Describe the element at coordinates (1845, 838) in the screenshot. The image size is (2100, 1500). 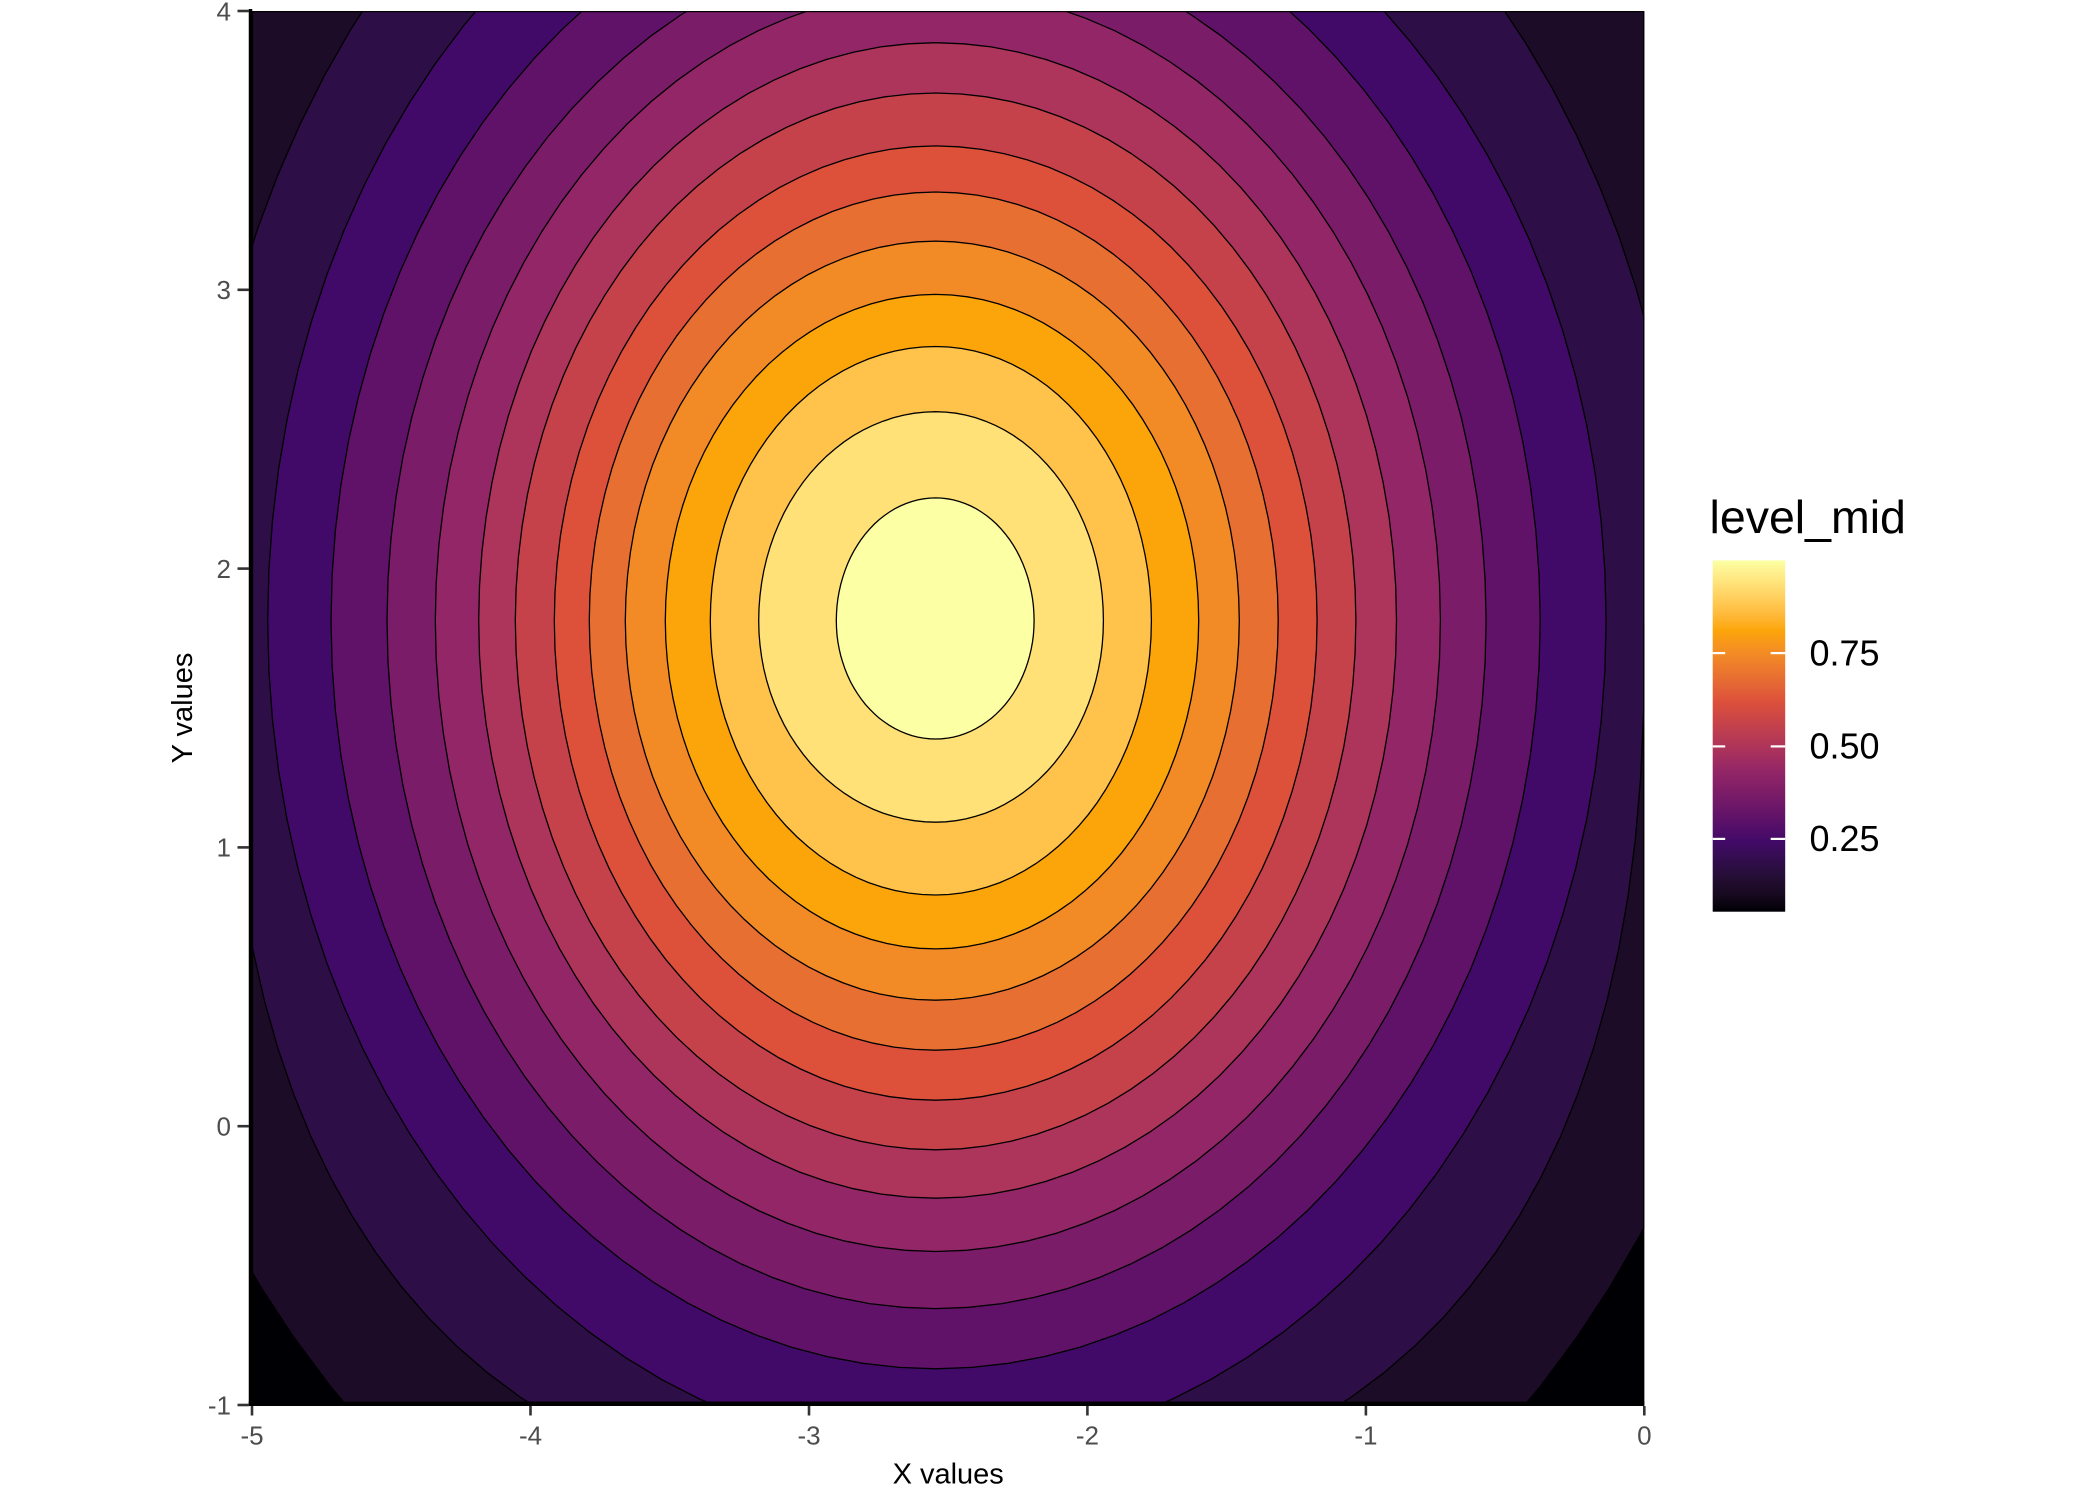
I see `svg-text: 0.25` at that location.